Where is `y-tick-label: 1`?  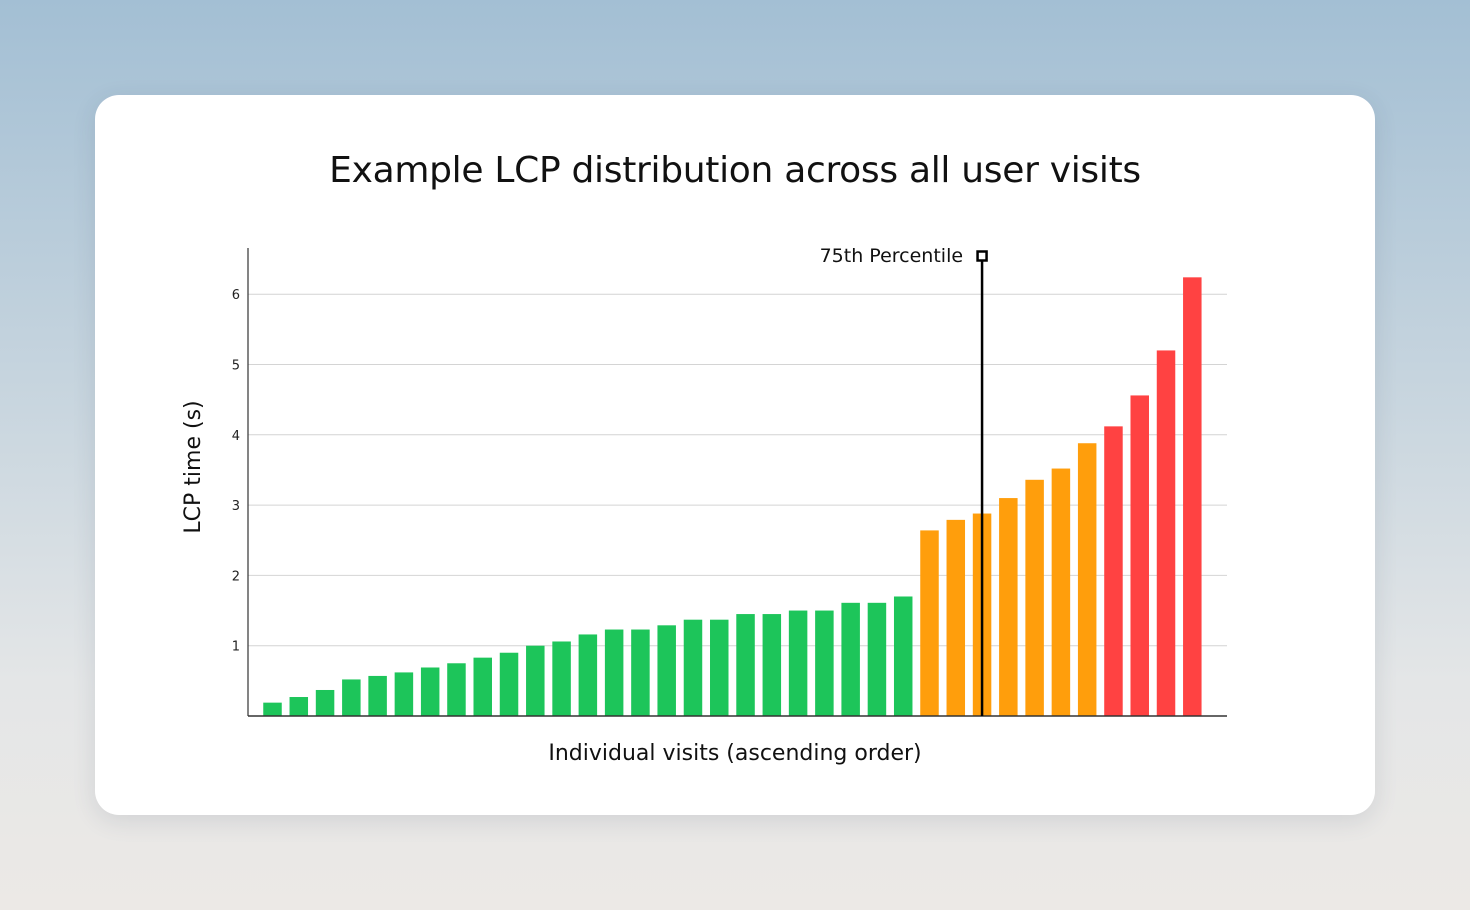 y-tick-label: 1 is located at coordinates (236, 647).